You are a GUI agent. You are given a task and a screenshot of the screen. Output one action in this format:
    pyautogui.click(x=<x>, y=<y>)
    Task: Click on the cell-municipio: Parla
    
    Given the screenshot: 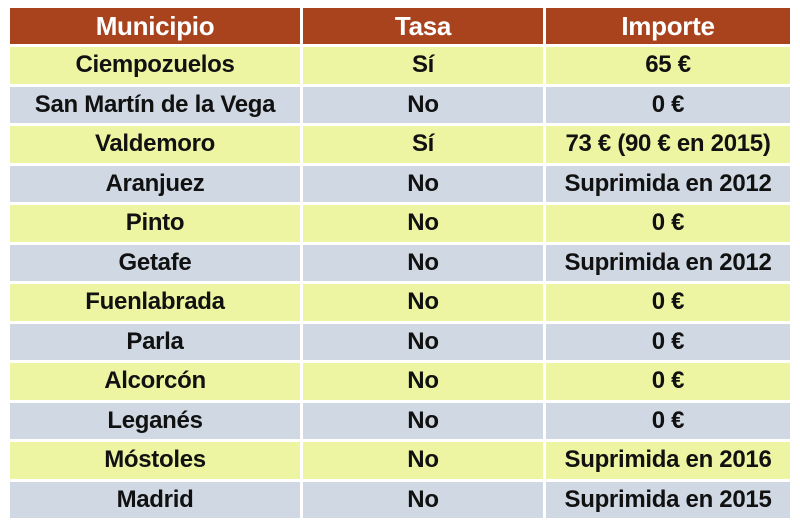 What is the action you would take?
    pyautogui.click(x=155, y=341)
    